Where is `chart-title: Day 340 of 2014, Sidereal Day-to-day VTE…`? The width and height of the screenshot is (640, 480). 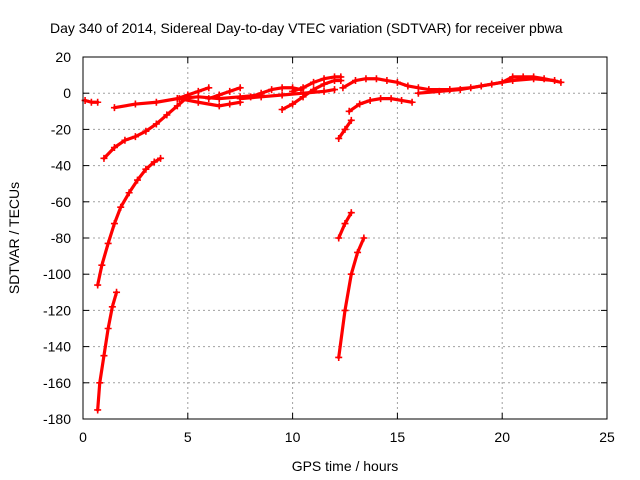 chart-title: Day 340 of 2014, Sidereal Day-to-day VTE… is located at coordinates (306, 28).